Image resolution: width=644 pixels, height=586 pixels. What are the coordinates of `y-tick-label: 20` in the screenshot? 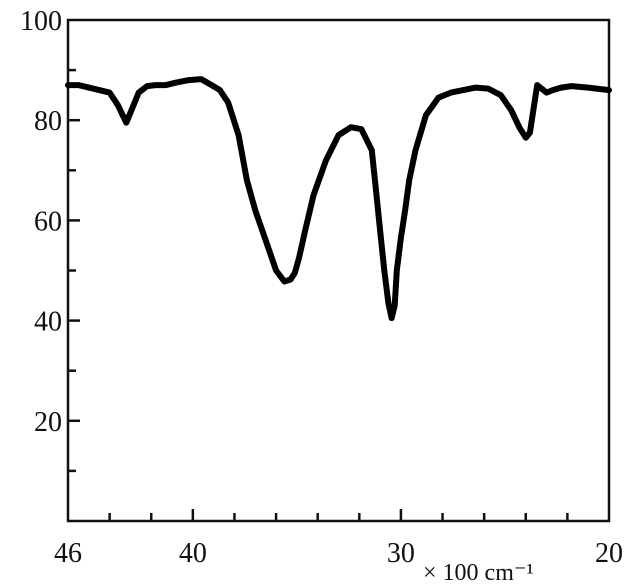 It's located at (48, 422).